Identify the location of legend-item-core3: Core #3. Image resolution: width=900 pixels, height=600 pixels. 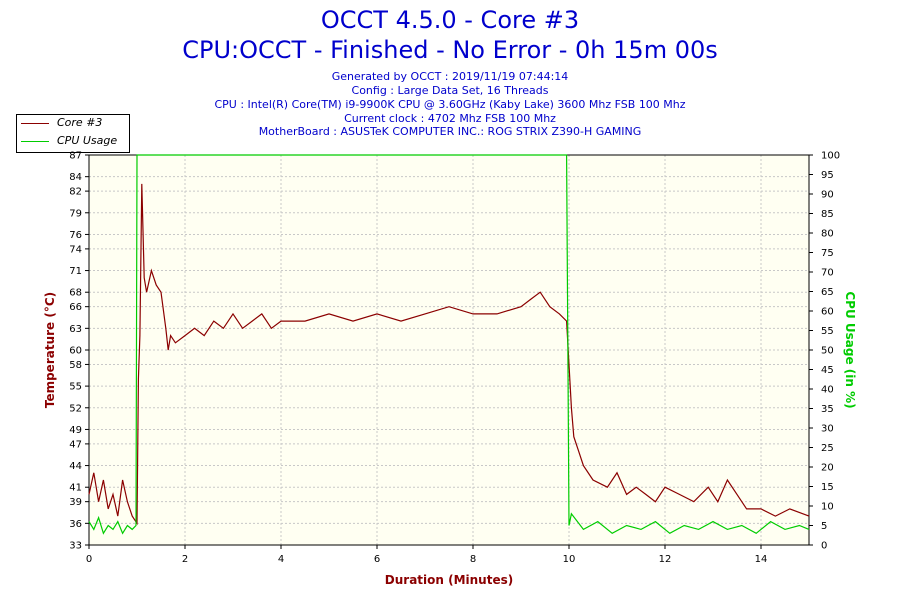
(73, 124).